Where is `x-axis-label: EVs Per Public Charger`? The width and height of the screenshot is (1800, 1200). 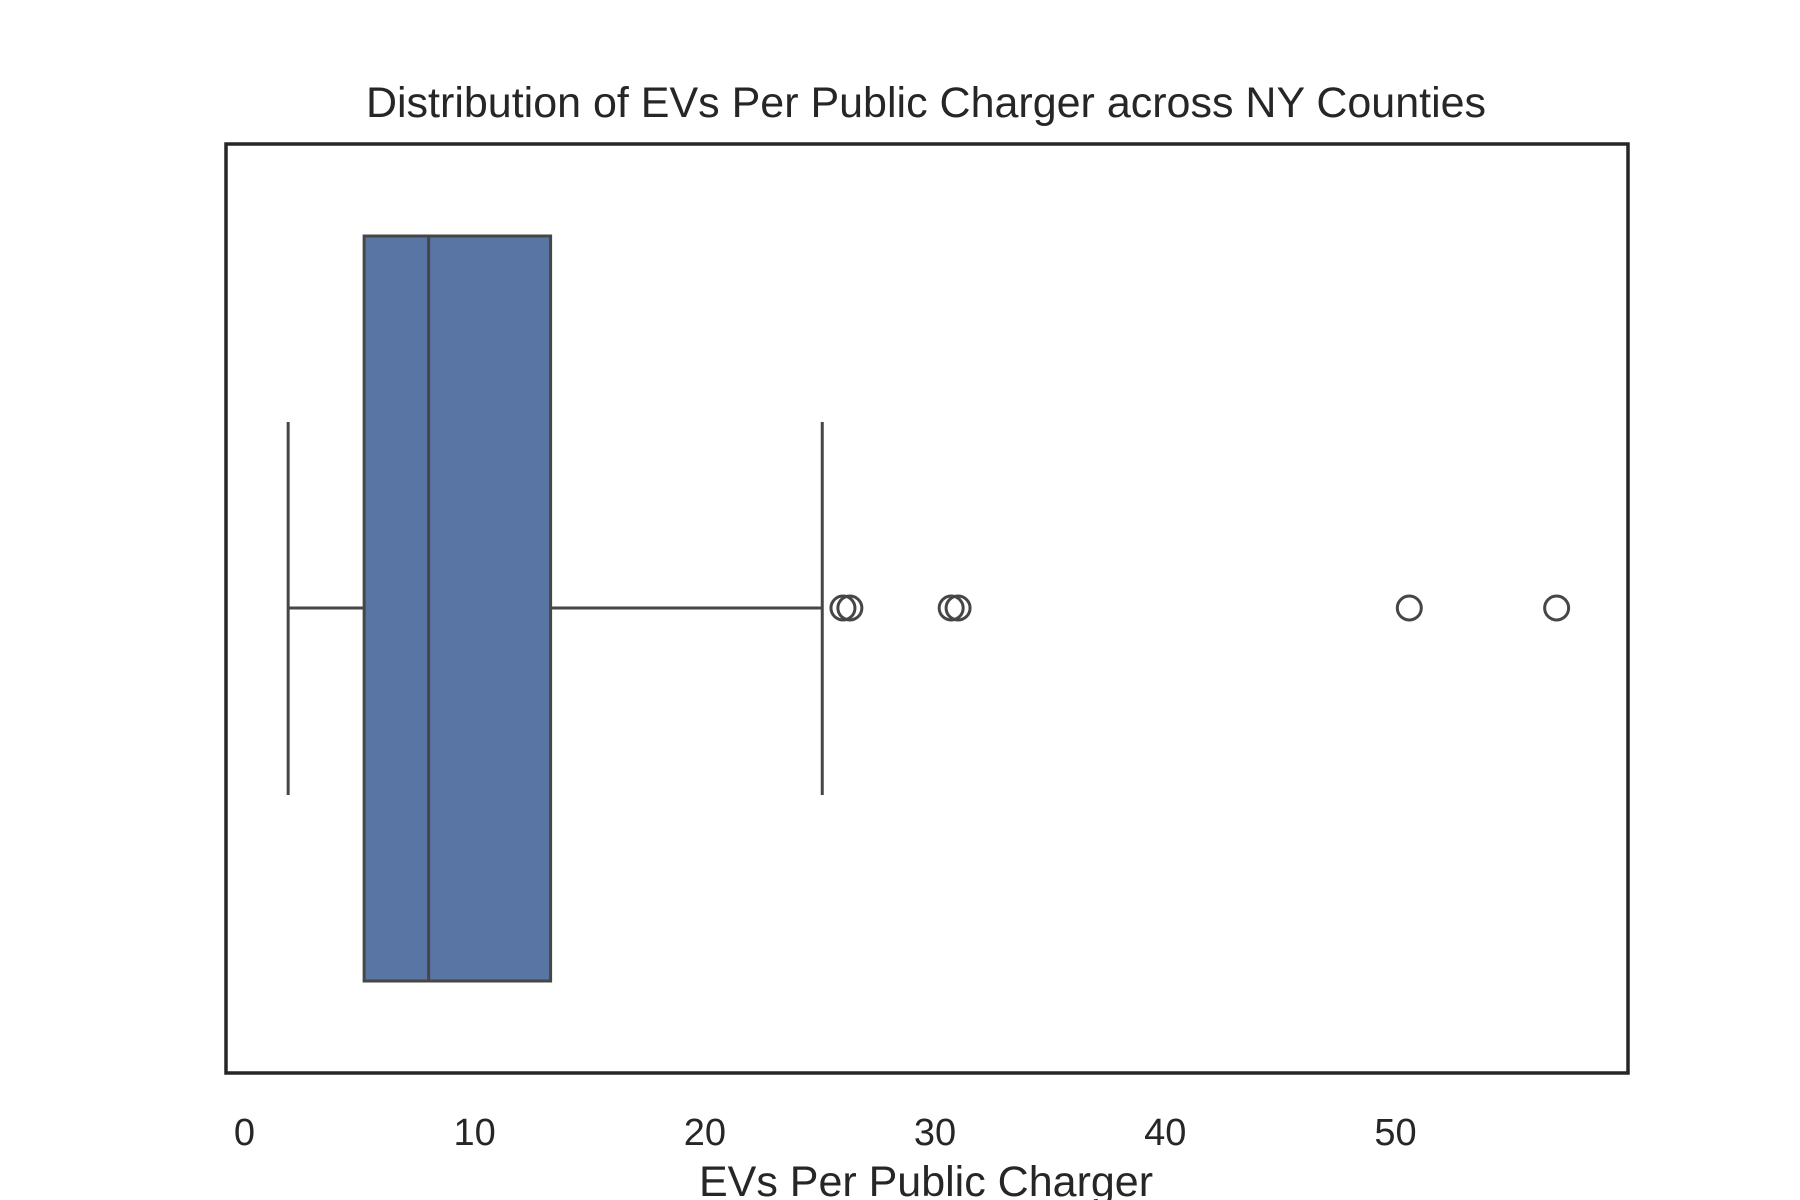
x-axis-label: EVs Per Public Charger is located at coordinates (926, 1179).